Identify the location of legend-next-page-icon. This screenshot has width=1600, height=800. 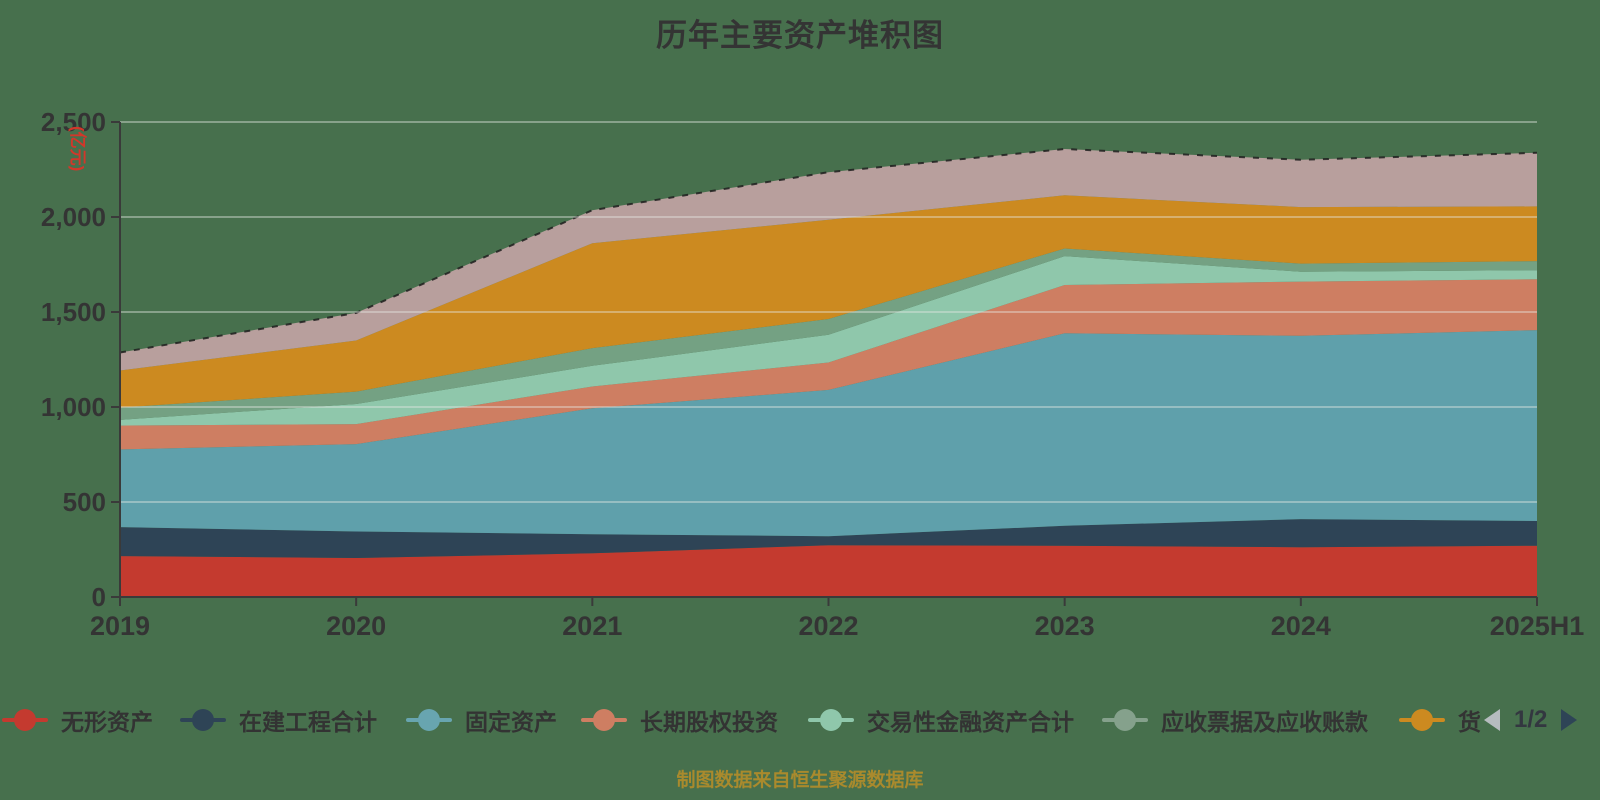
(1569, 720).